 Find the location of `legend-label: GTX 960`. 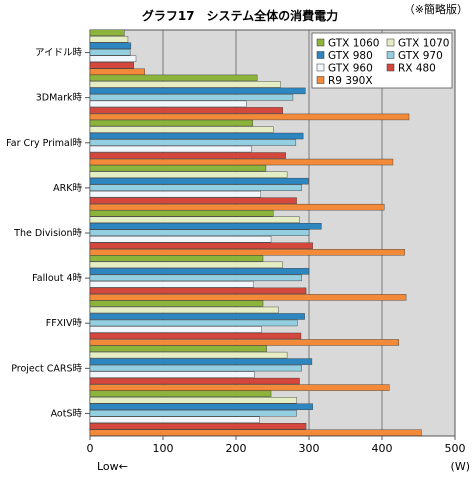

legend-label: GTX 960 is located at coordinates (350, 69).